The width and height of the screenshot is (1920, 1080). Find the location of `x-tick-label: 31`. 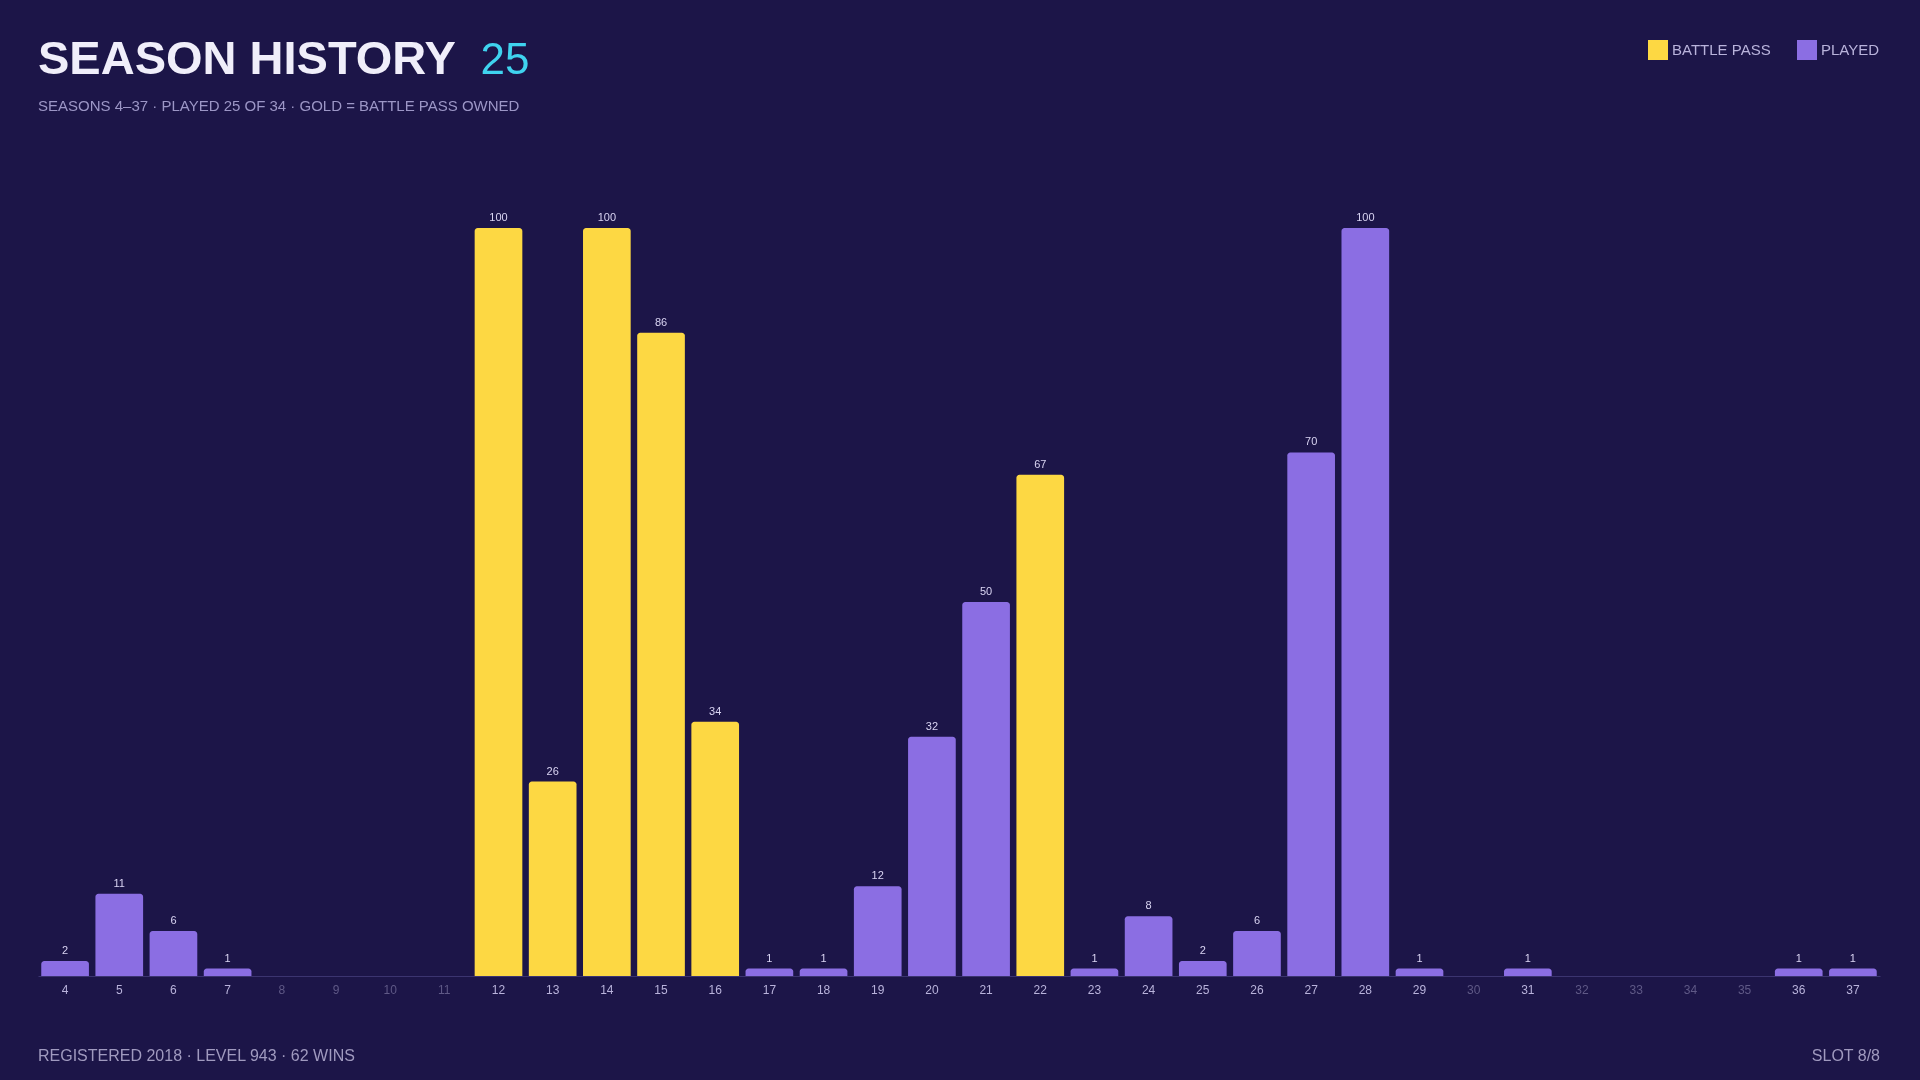

x-tick-label: 31 is located at coordinates (1528, 989).